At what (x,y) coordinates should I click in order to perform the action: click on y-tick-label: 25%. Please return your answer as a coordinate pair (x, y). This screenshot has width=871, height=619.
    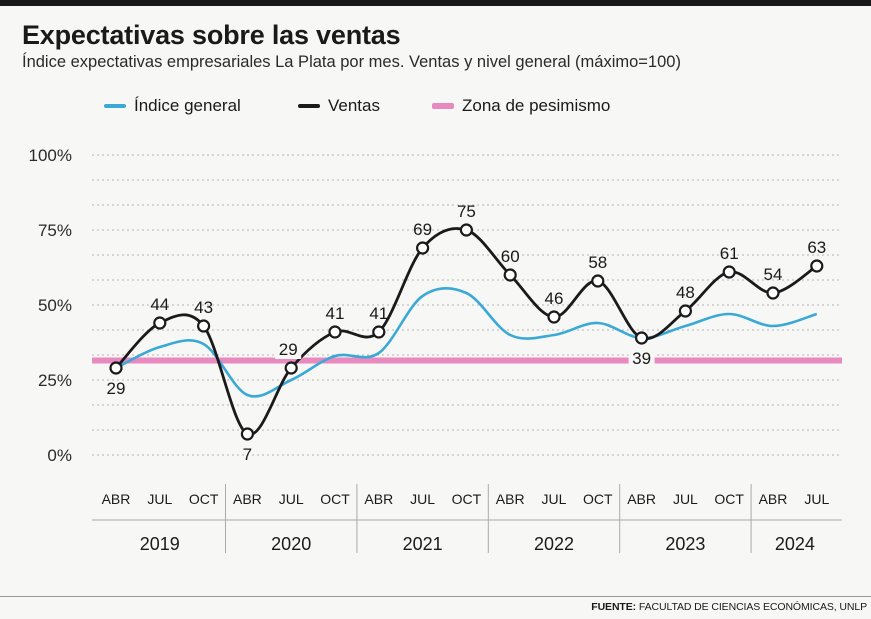
    Looking at the image, I should click on (55, 380).